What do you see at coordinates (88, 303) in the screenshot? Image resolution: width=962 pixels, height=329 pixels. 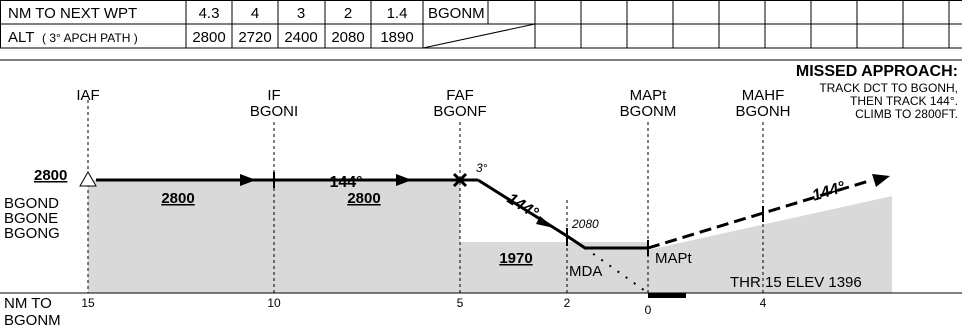 I see `tick-label: 15` at bounding box center [88, 303].